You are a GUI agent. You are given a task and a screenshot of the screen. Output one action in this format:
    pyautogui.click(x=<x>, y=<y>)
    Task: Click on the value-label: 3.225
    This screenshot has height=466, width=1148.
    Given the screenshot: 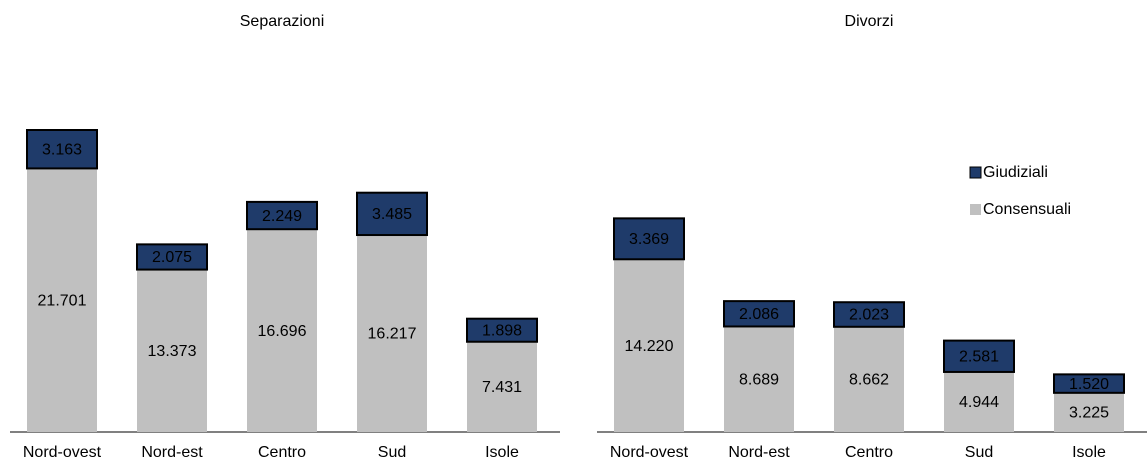 What is the action you would take?
    pyautogui.click(x=1089, y=413)
    